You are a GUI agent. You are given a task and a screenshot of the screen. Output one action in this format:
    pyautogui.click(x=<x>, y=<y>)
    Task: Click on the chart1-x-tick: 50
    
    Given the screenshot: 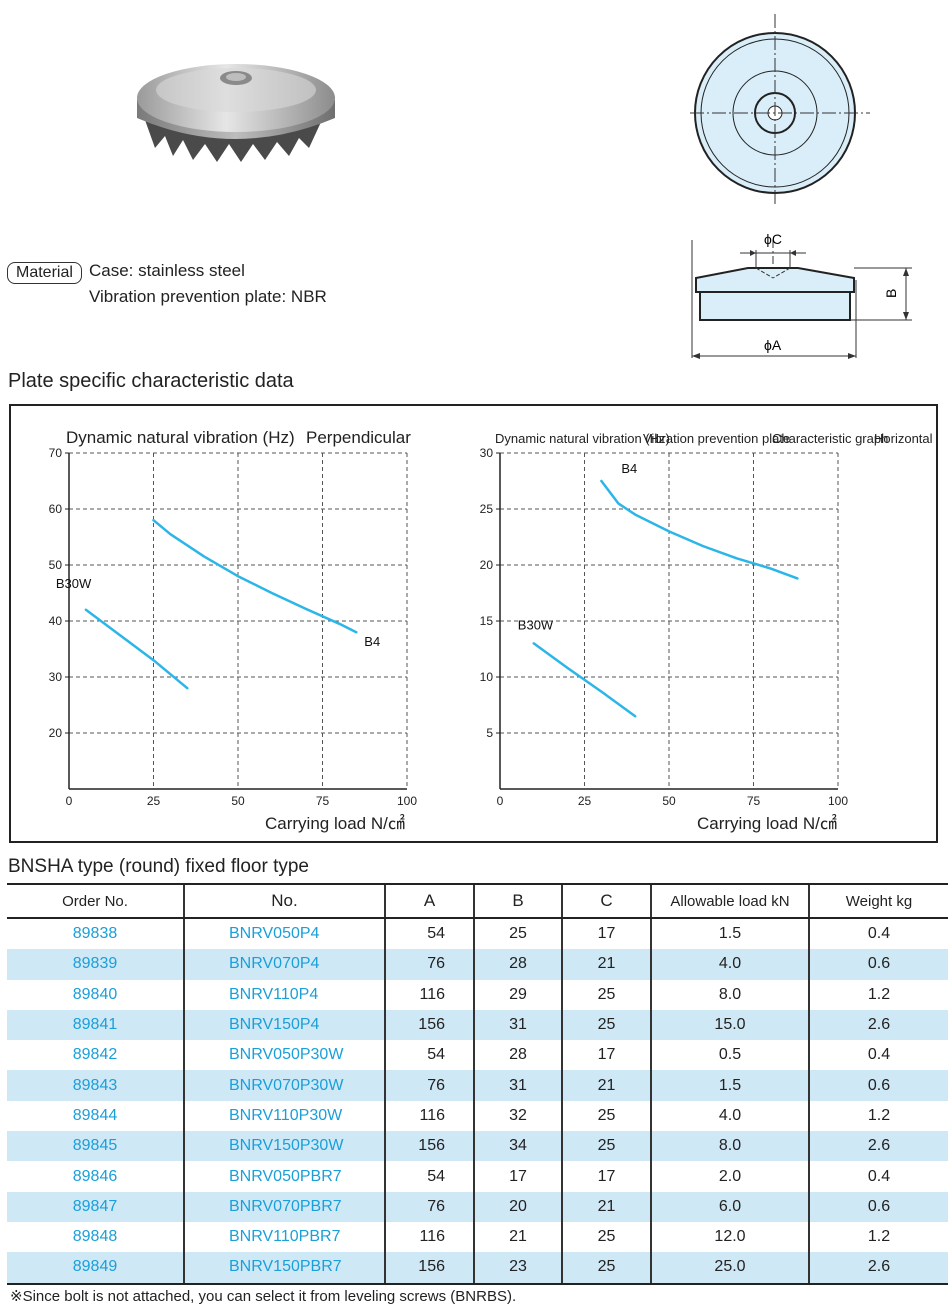 What is the action you would take?
    pyautogui.click(x=238, y=801)
    